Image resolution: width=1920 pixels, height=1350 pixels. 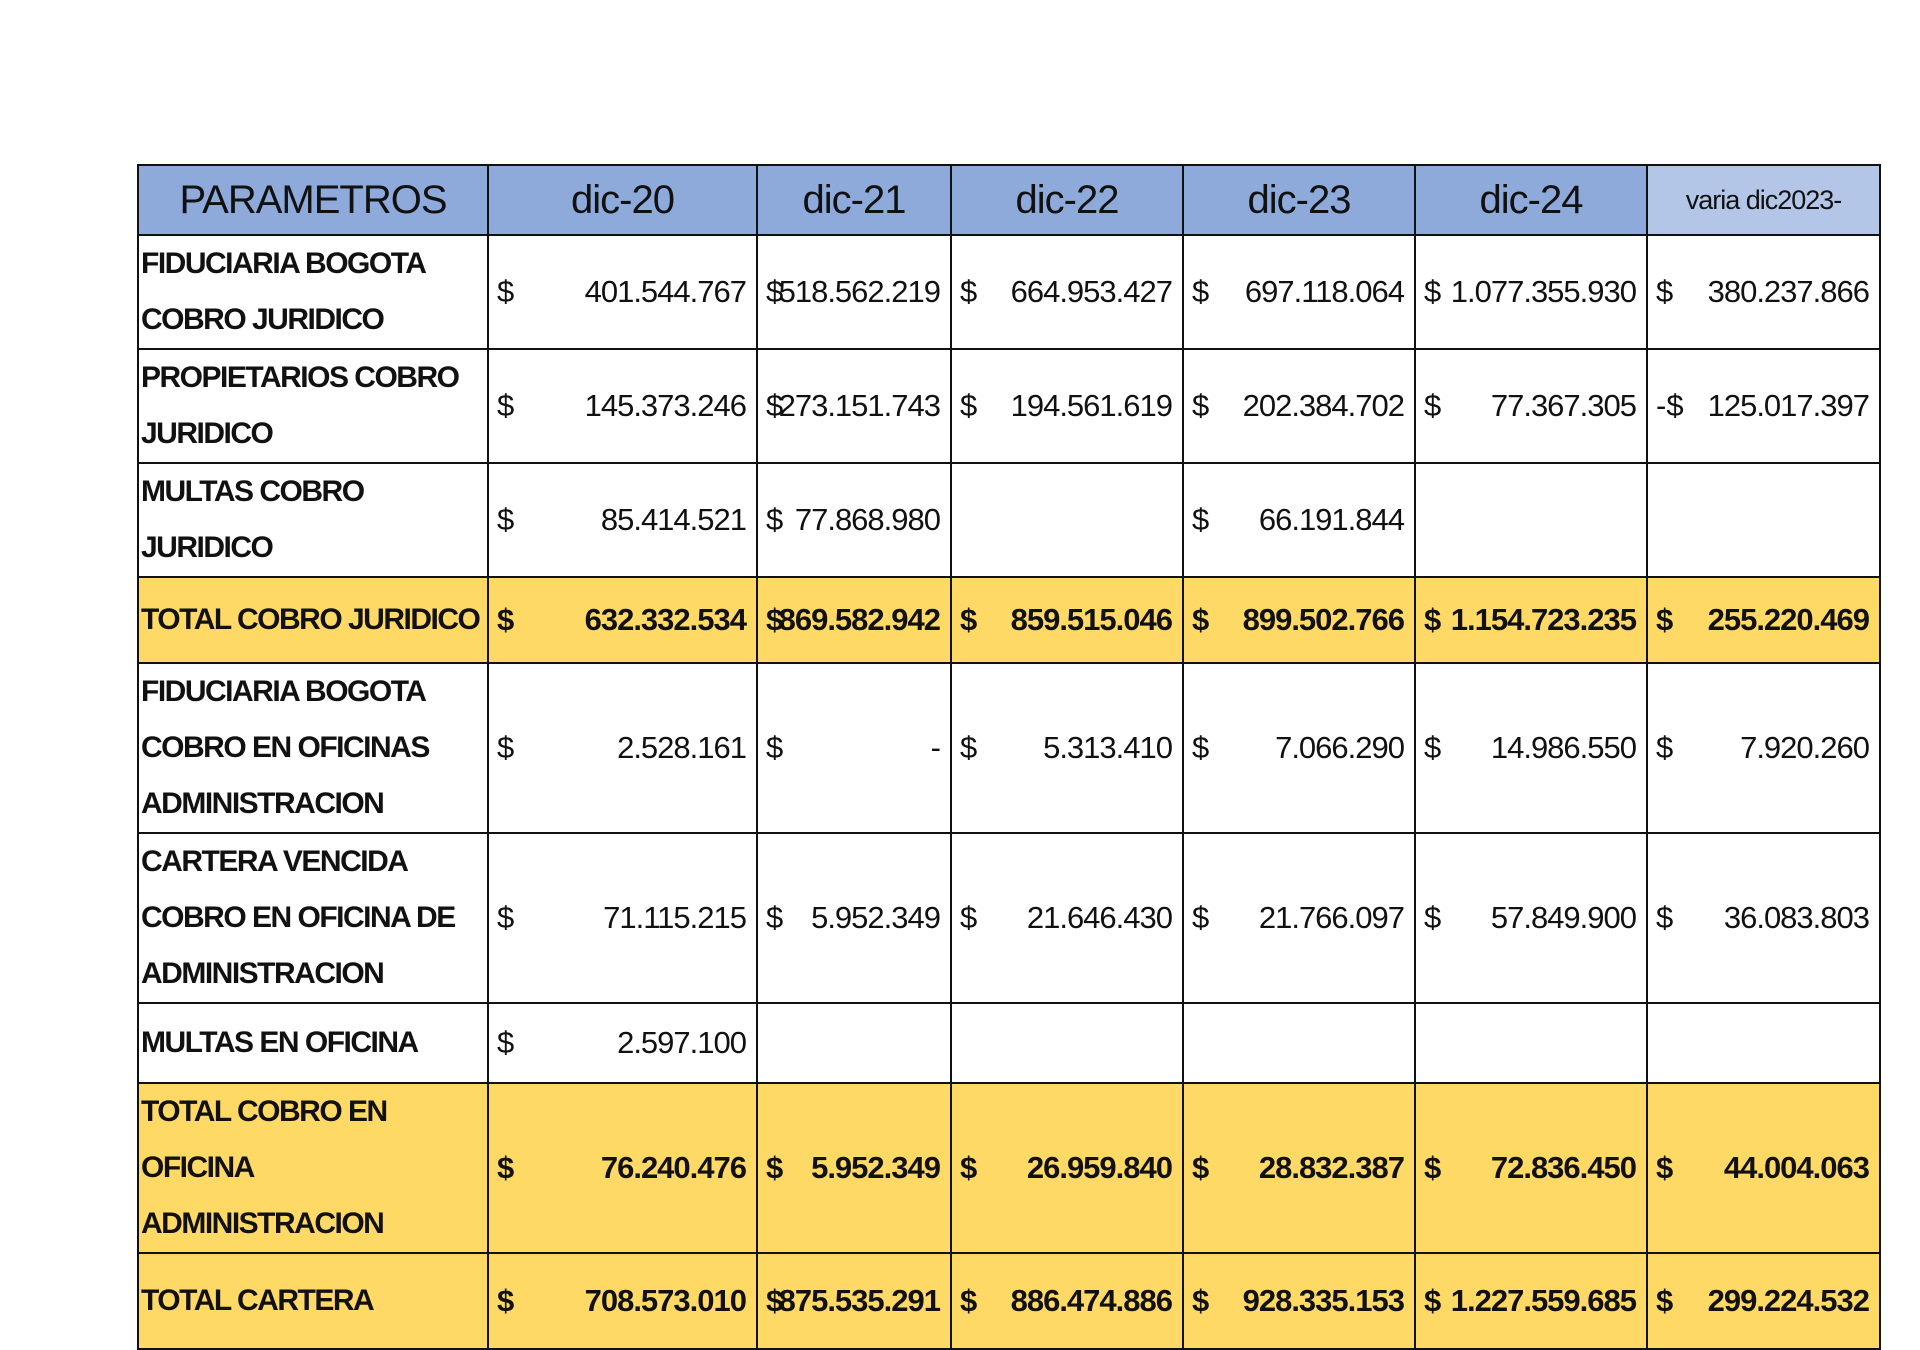 What do you see at coordinates (1563, 747) in the screenshot?
I see `cell-value: 14.986.550` at bounding box center [1563, 747].